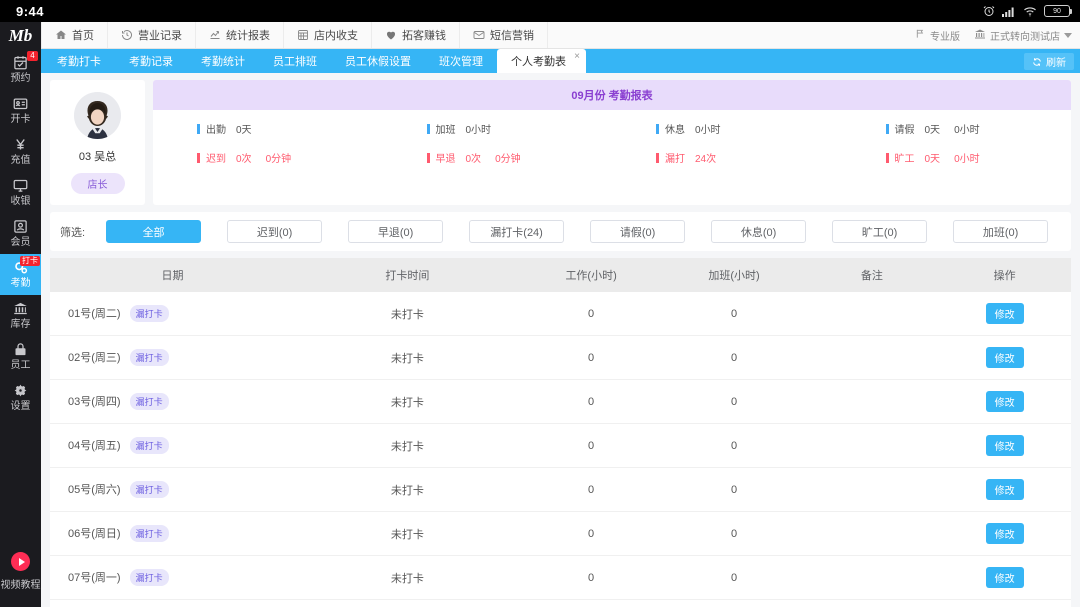  I want to click on nav-item-business-records: 营业记录, so click(152, 35).